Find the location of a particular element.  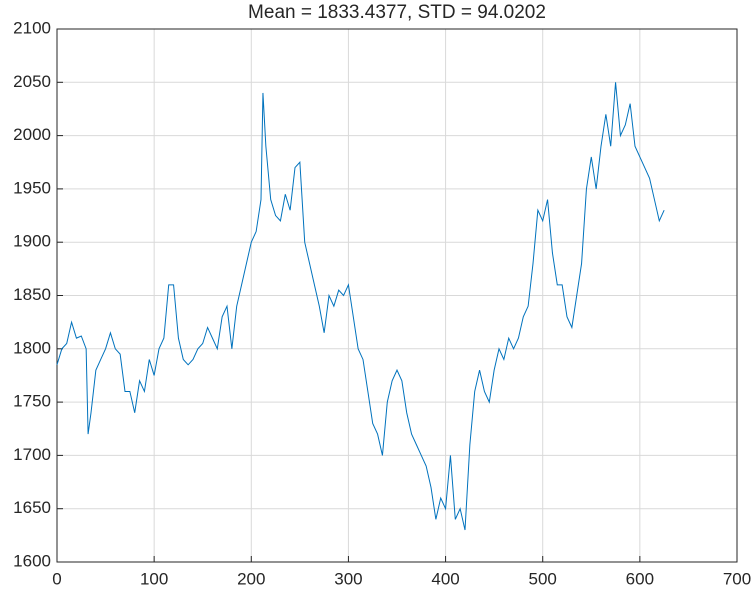

y-tick-label: 1700 is located at coordinates (32, 454).